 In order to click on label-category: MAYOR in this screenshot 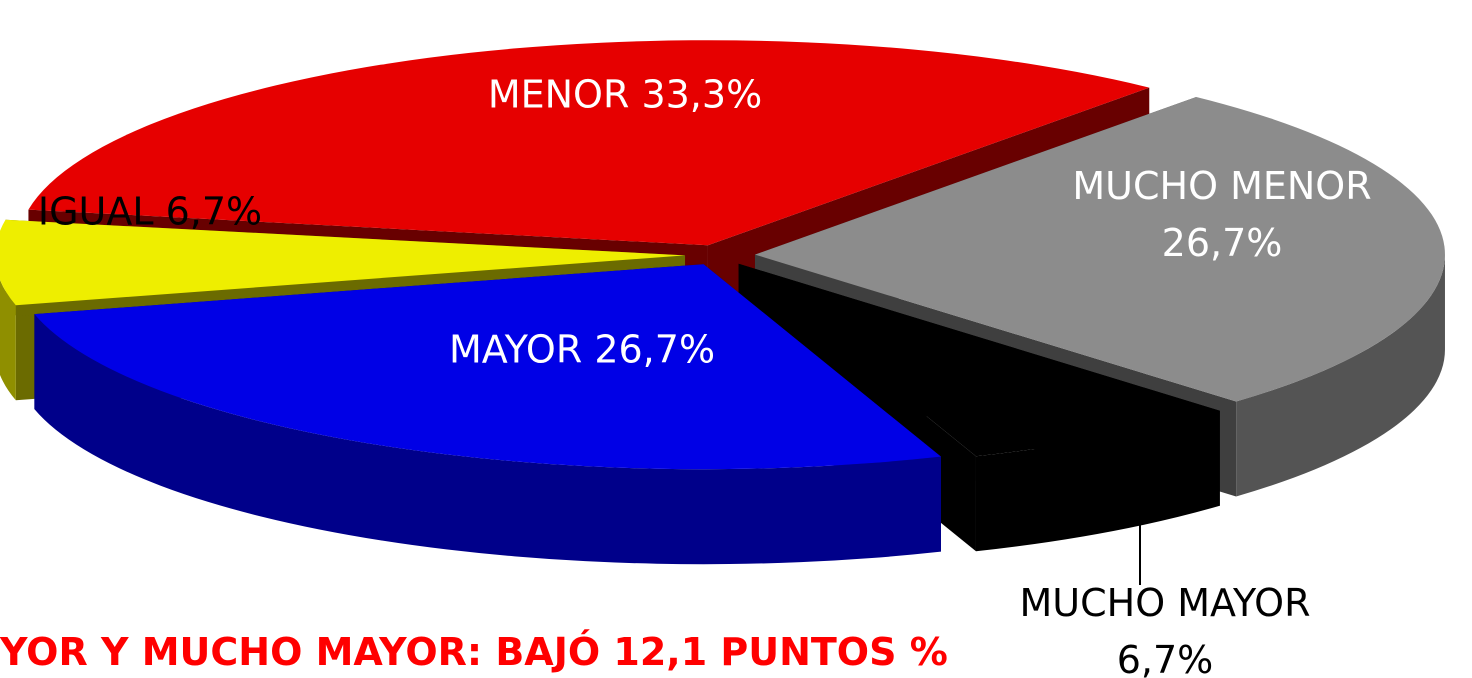, I will do `click(515, 349)`.